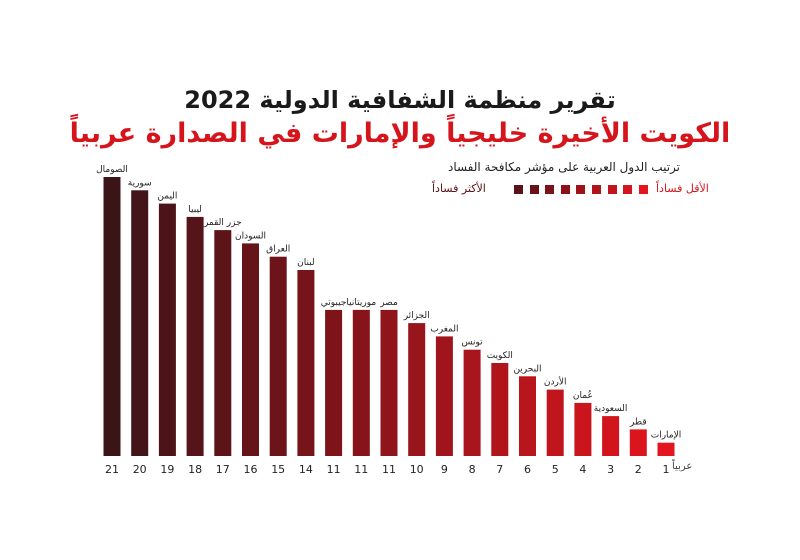 The image size is (800, 560). I want to click on rank-label: 14, so click(306, 469).